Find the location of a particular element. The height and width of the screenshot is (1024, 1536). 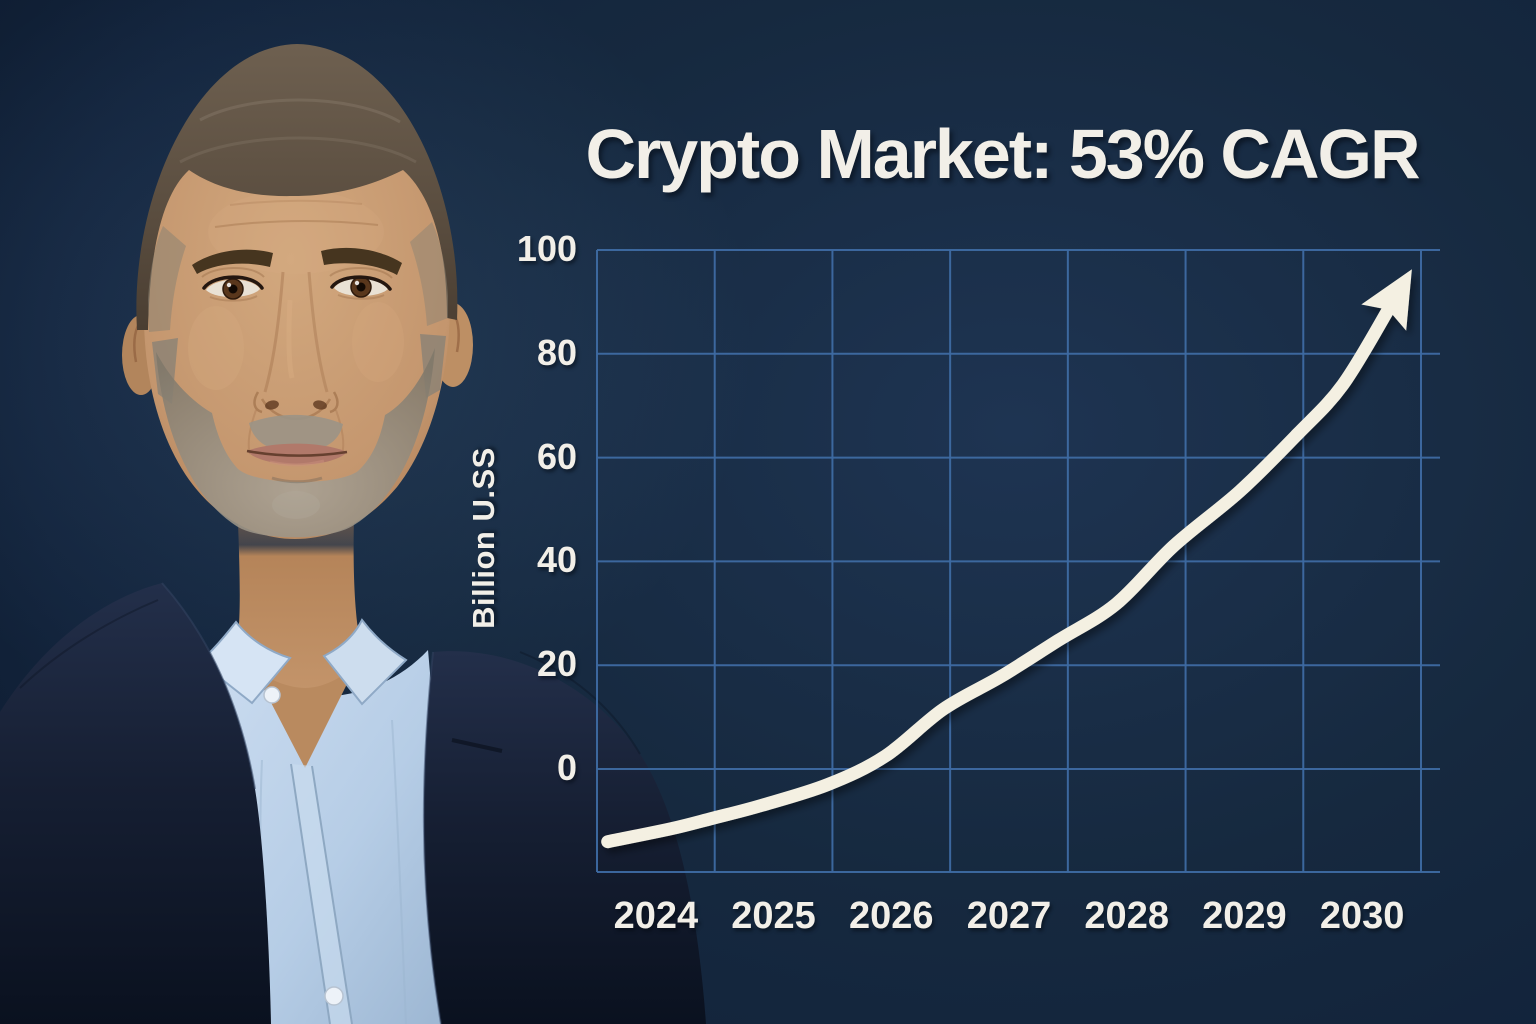

y-tick-label: 40 is located at coordinates (556, 560).